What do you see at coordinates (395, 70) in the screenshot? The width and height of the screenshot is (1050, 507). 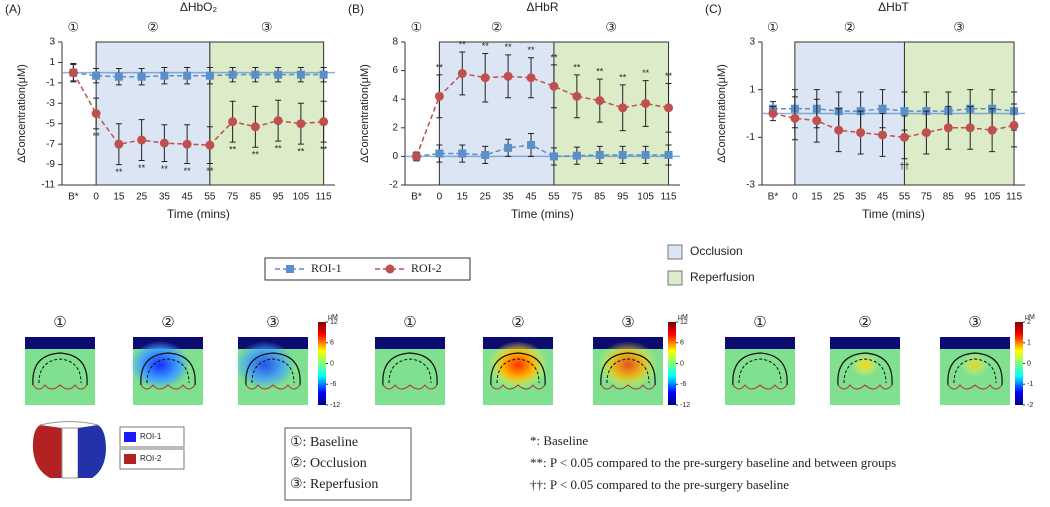 I see `y-tick-label: 6` at bounding box center [395, 70].